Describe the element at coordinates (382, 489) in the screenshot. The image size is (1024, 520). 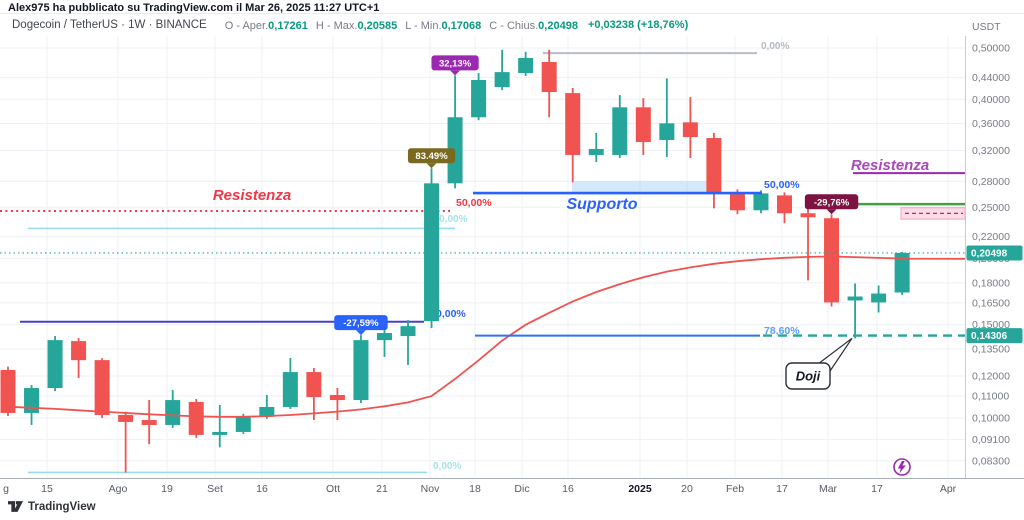
I see `time-tick-label: 21` at that location.